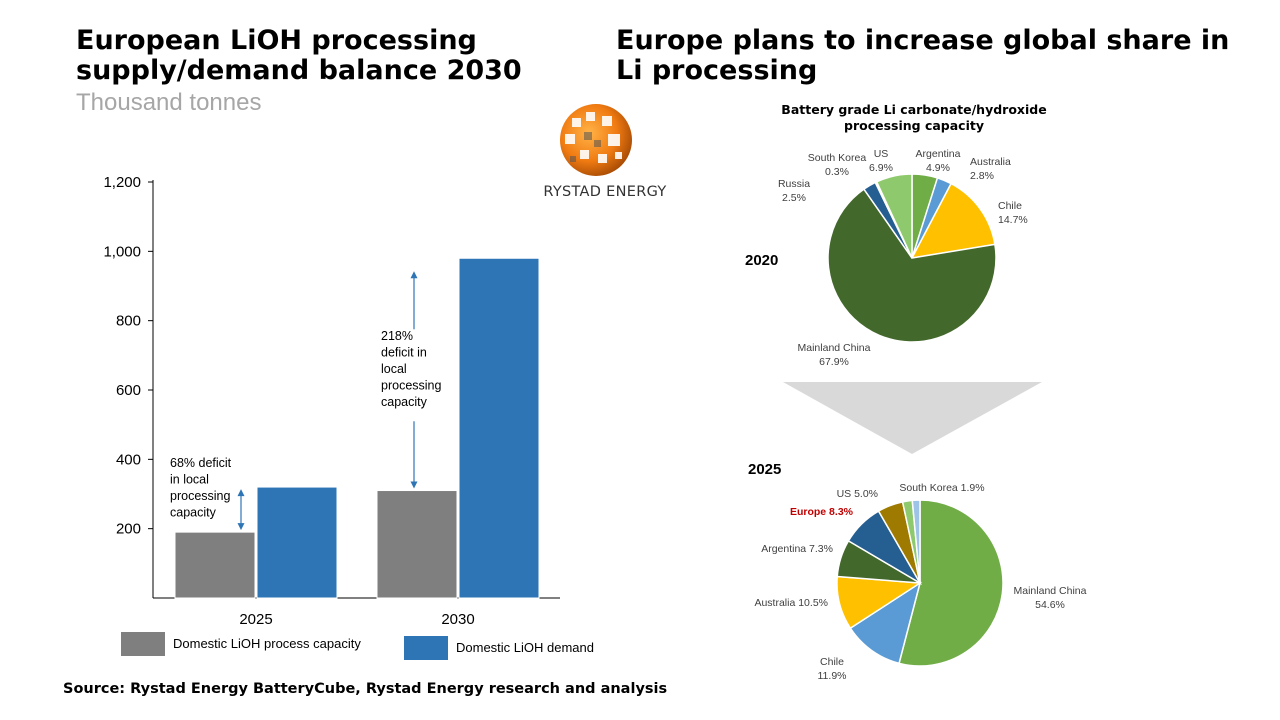  Describe the element at coordinates (923, 40) in the screenshot. I see `right-title-line1: Europe plans to increase global share in` at that location.